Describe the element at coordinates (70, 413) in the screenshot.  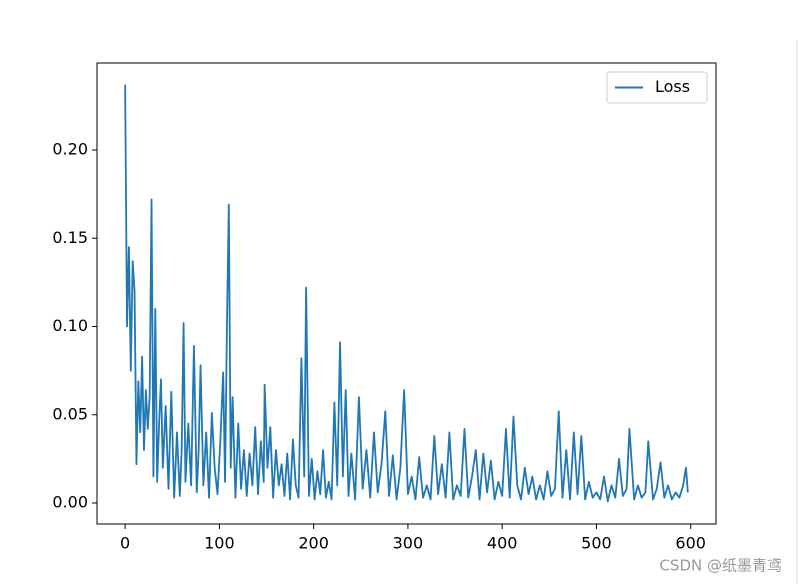
I see `y-tick-label: 0.05` at that location.